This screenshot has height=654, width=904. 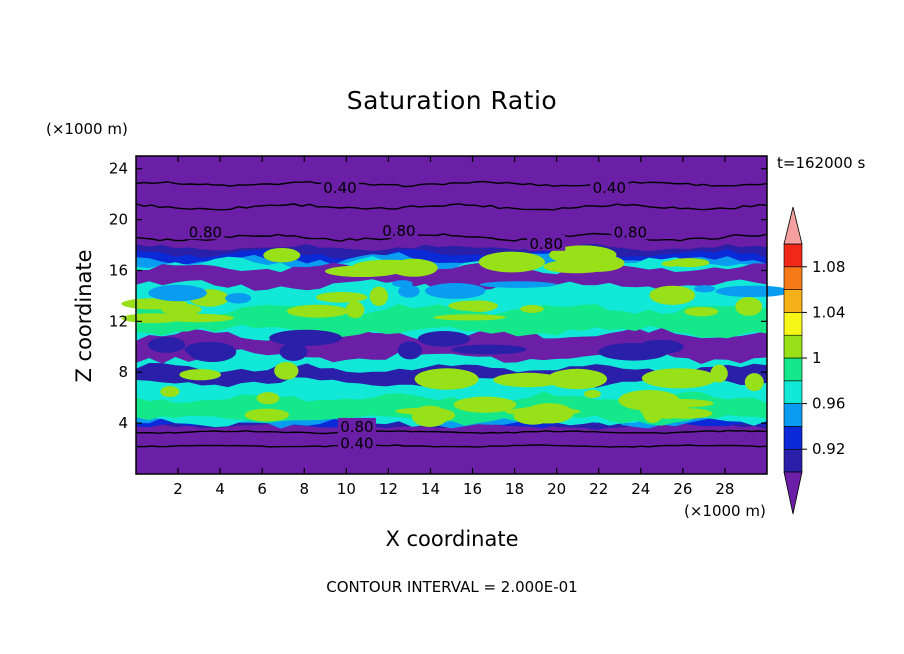 What do you see at coordinates (178, 489) in the screenshot?
I see `x-tick-label: 2` at bounding box center [178, 489].